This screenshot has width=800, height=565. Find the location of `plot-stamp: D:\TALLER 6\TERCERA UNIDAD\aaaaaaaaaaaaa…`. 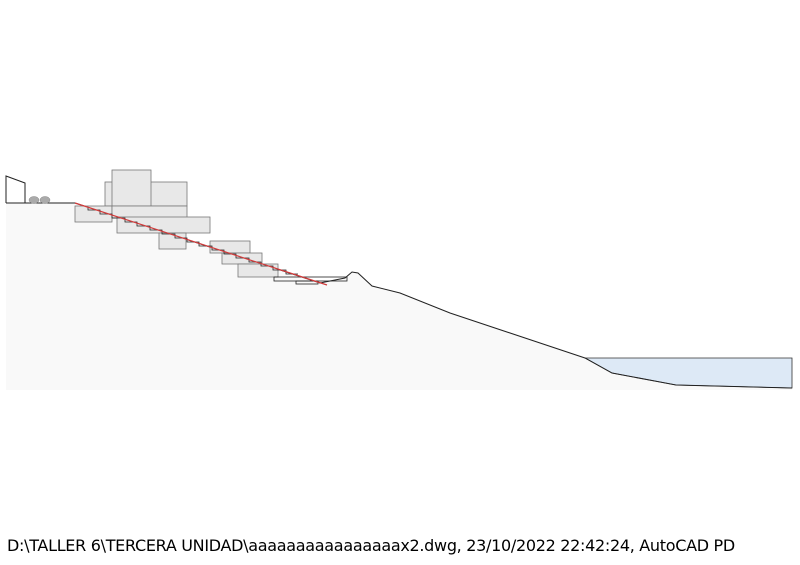

plot-stamp: D:\TALLER 6\TERCERA UNIDAD\aaaaaaaaaaaaa… is located at coordinates (371, 545).